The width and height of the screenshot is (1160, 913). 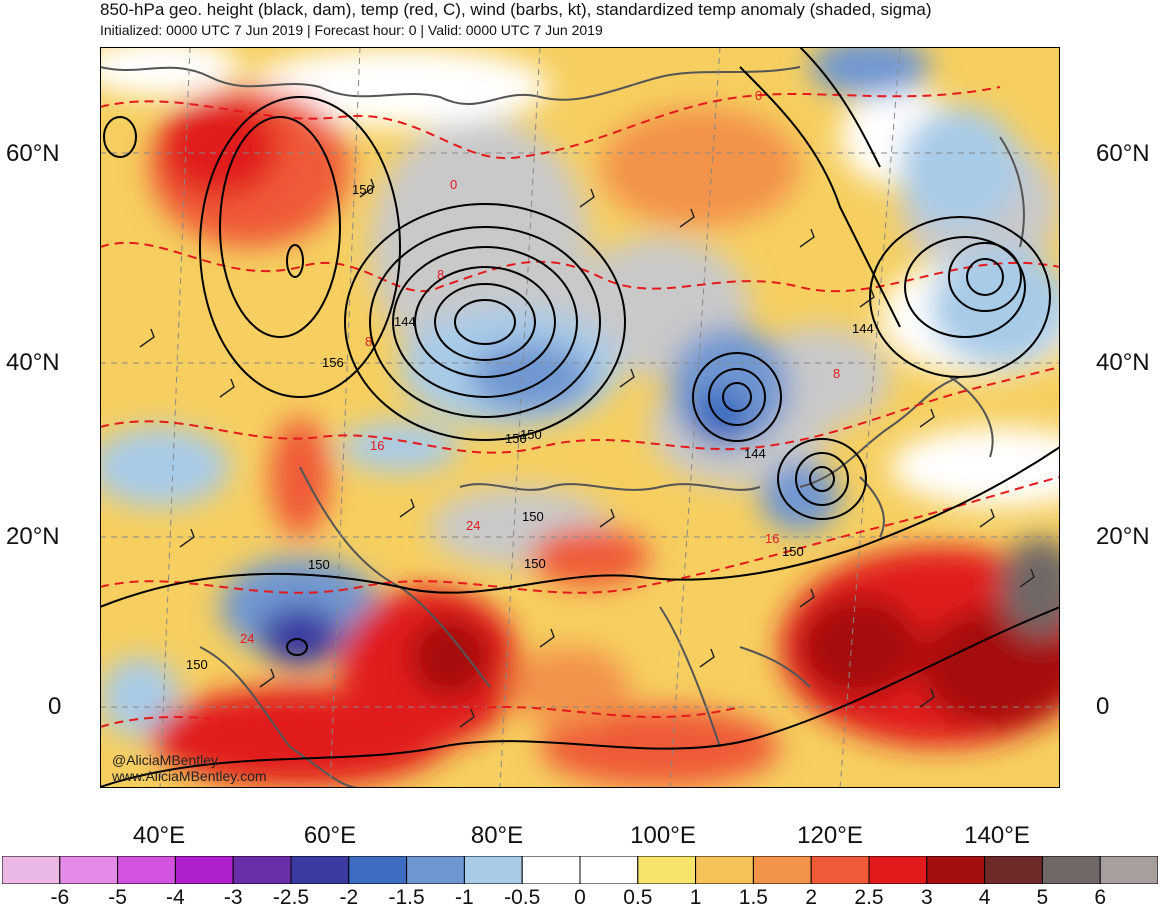 I want to click on colorbar-tick-label: 1.5, so click(x=753, y=897).